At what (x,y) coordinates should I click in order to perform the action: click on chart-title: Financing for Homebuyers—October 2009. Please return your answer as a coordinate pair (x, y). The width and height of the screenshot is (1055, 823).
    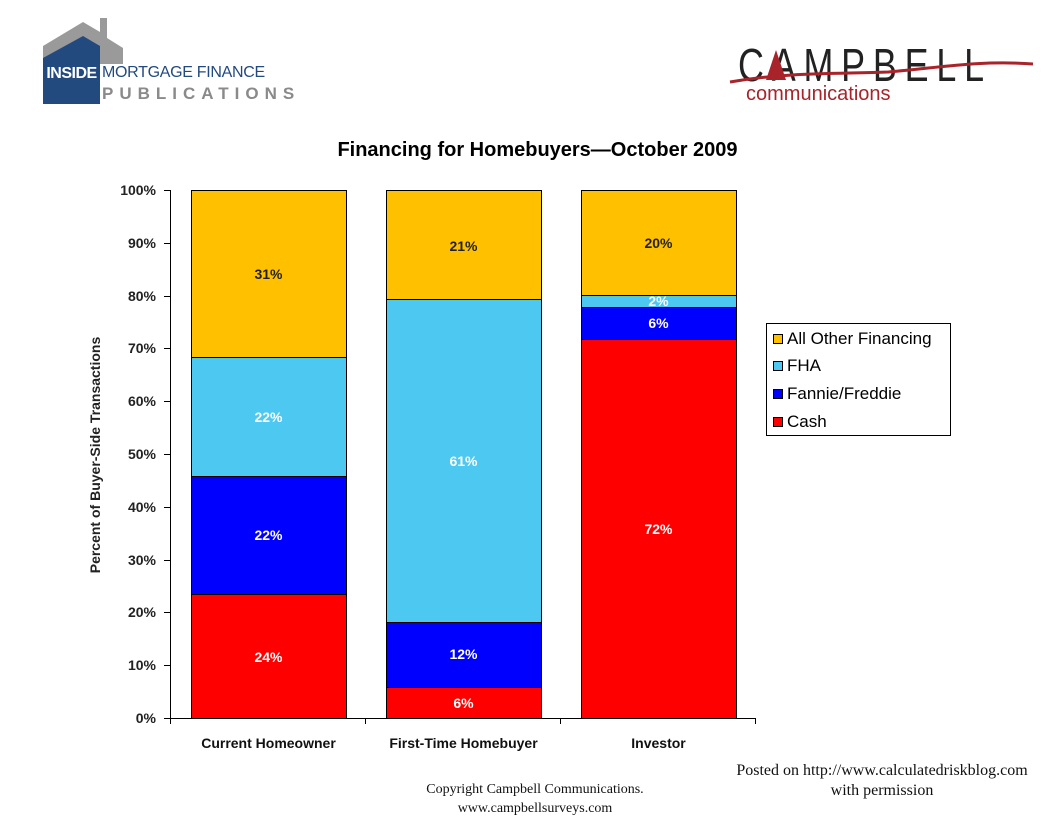
    Looking at the image, I should click on (537, 150).